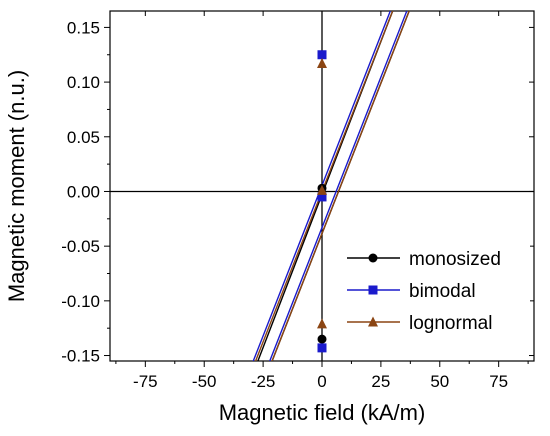 The height and width of the screenshot is (436, 550). Describe the element at coordinates (83, 137) in the screenshot. I see `y-tick-label: 0.05` at that location.